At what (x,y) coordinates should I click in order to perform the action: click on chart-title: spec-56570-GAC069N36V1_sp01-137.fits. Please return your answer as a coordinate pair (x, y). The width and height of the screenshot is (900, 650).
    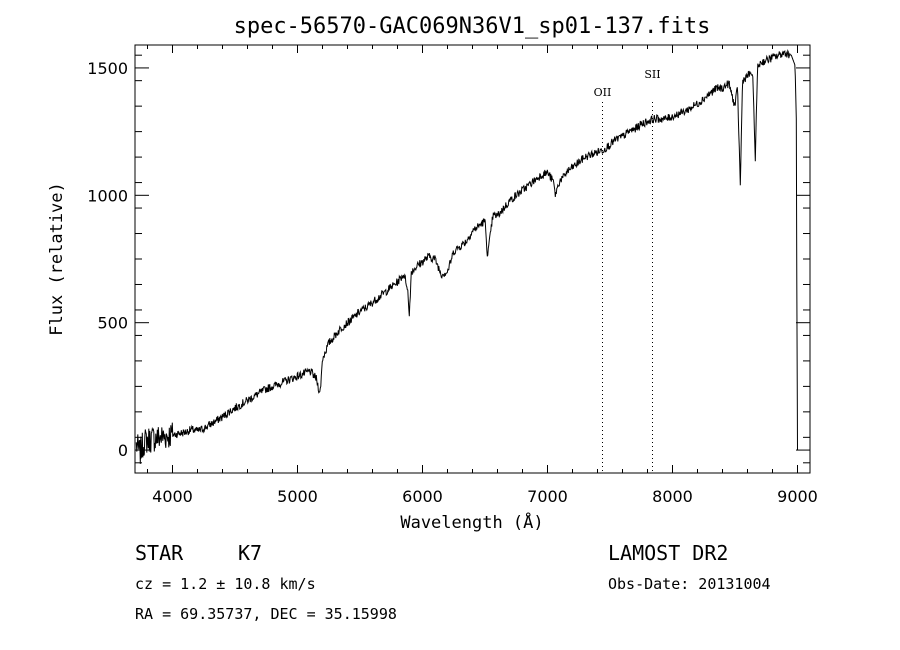
    Looking at the image, I should click on (472, 26).